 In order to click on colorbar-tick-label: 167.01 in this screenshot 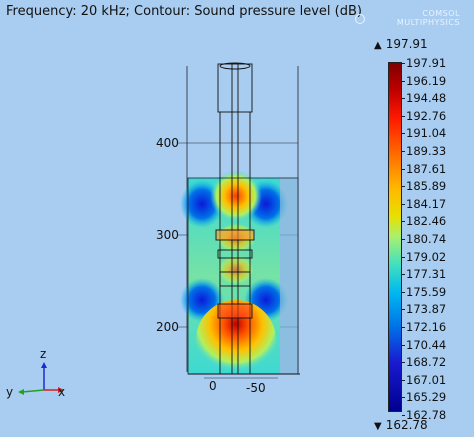, I will do `click(424, 379)`.